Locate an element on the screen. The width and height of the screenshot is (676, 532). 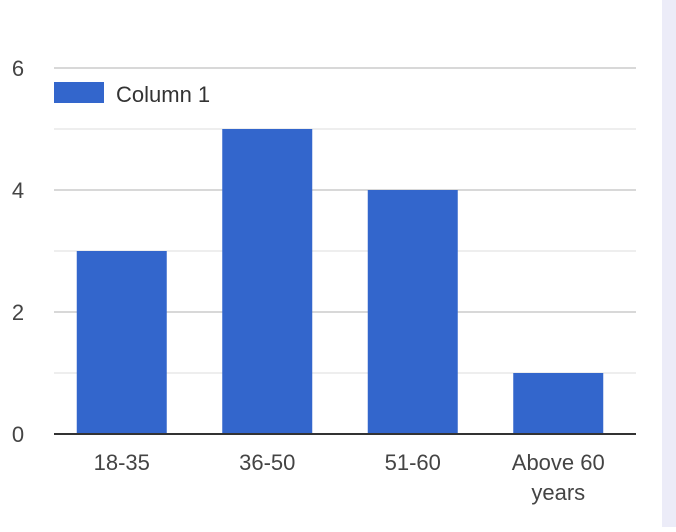
legend-label-column-1: Column 1 is located at coordinates (163, 94).